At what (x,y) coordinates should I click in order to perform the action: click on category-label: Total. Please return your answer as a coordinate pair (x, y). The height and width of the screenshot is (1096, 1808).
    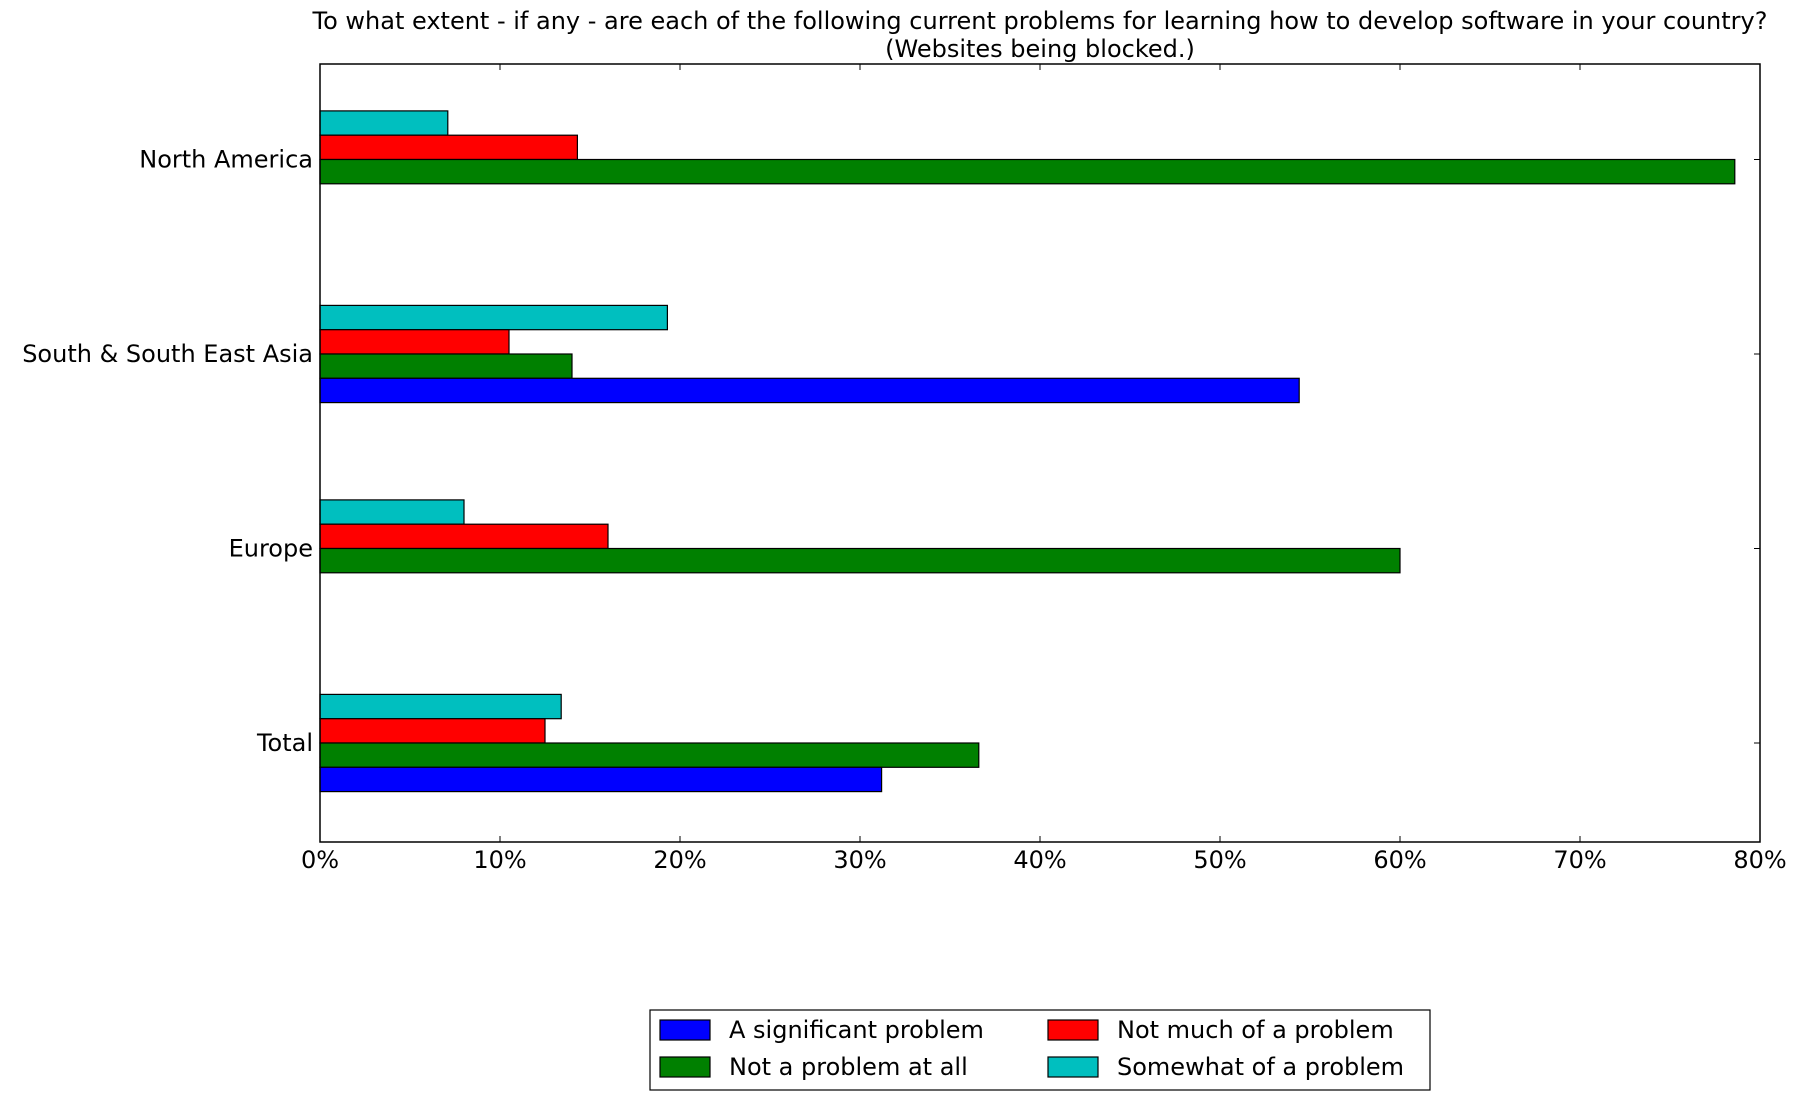
    Looking at the image, I should click on (284, 743).